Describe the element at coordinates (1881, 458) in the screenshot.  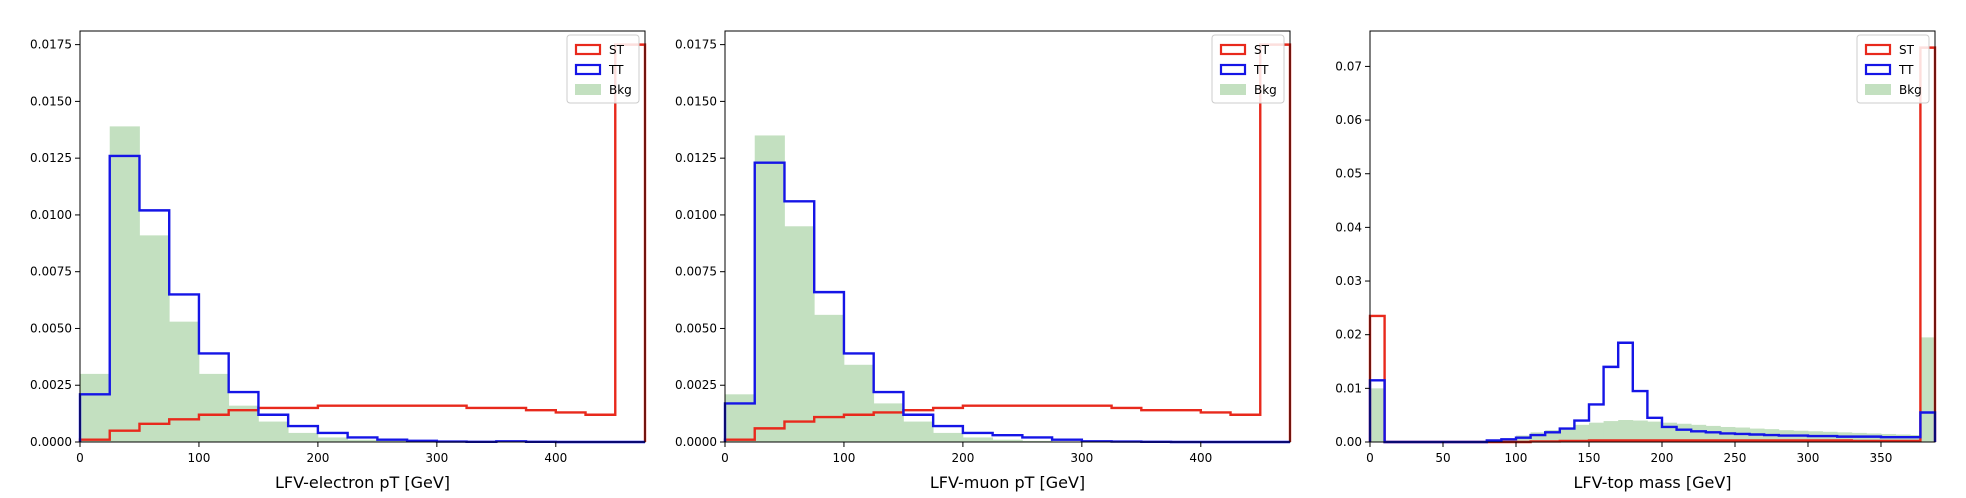
I see `x-tick-label: 350` at that location.